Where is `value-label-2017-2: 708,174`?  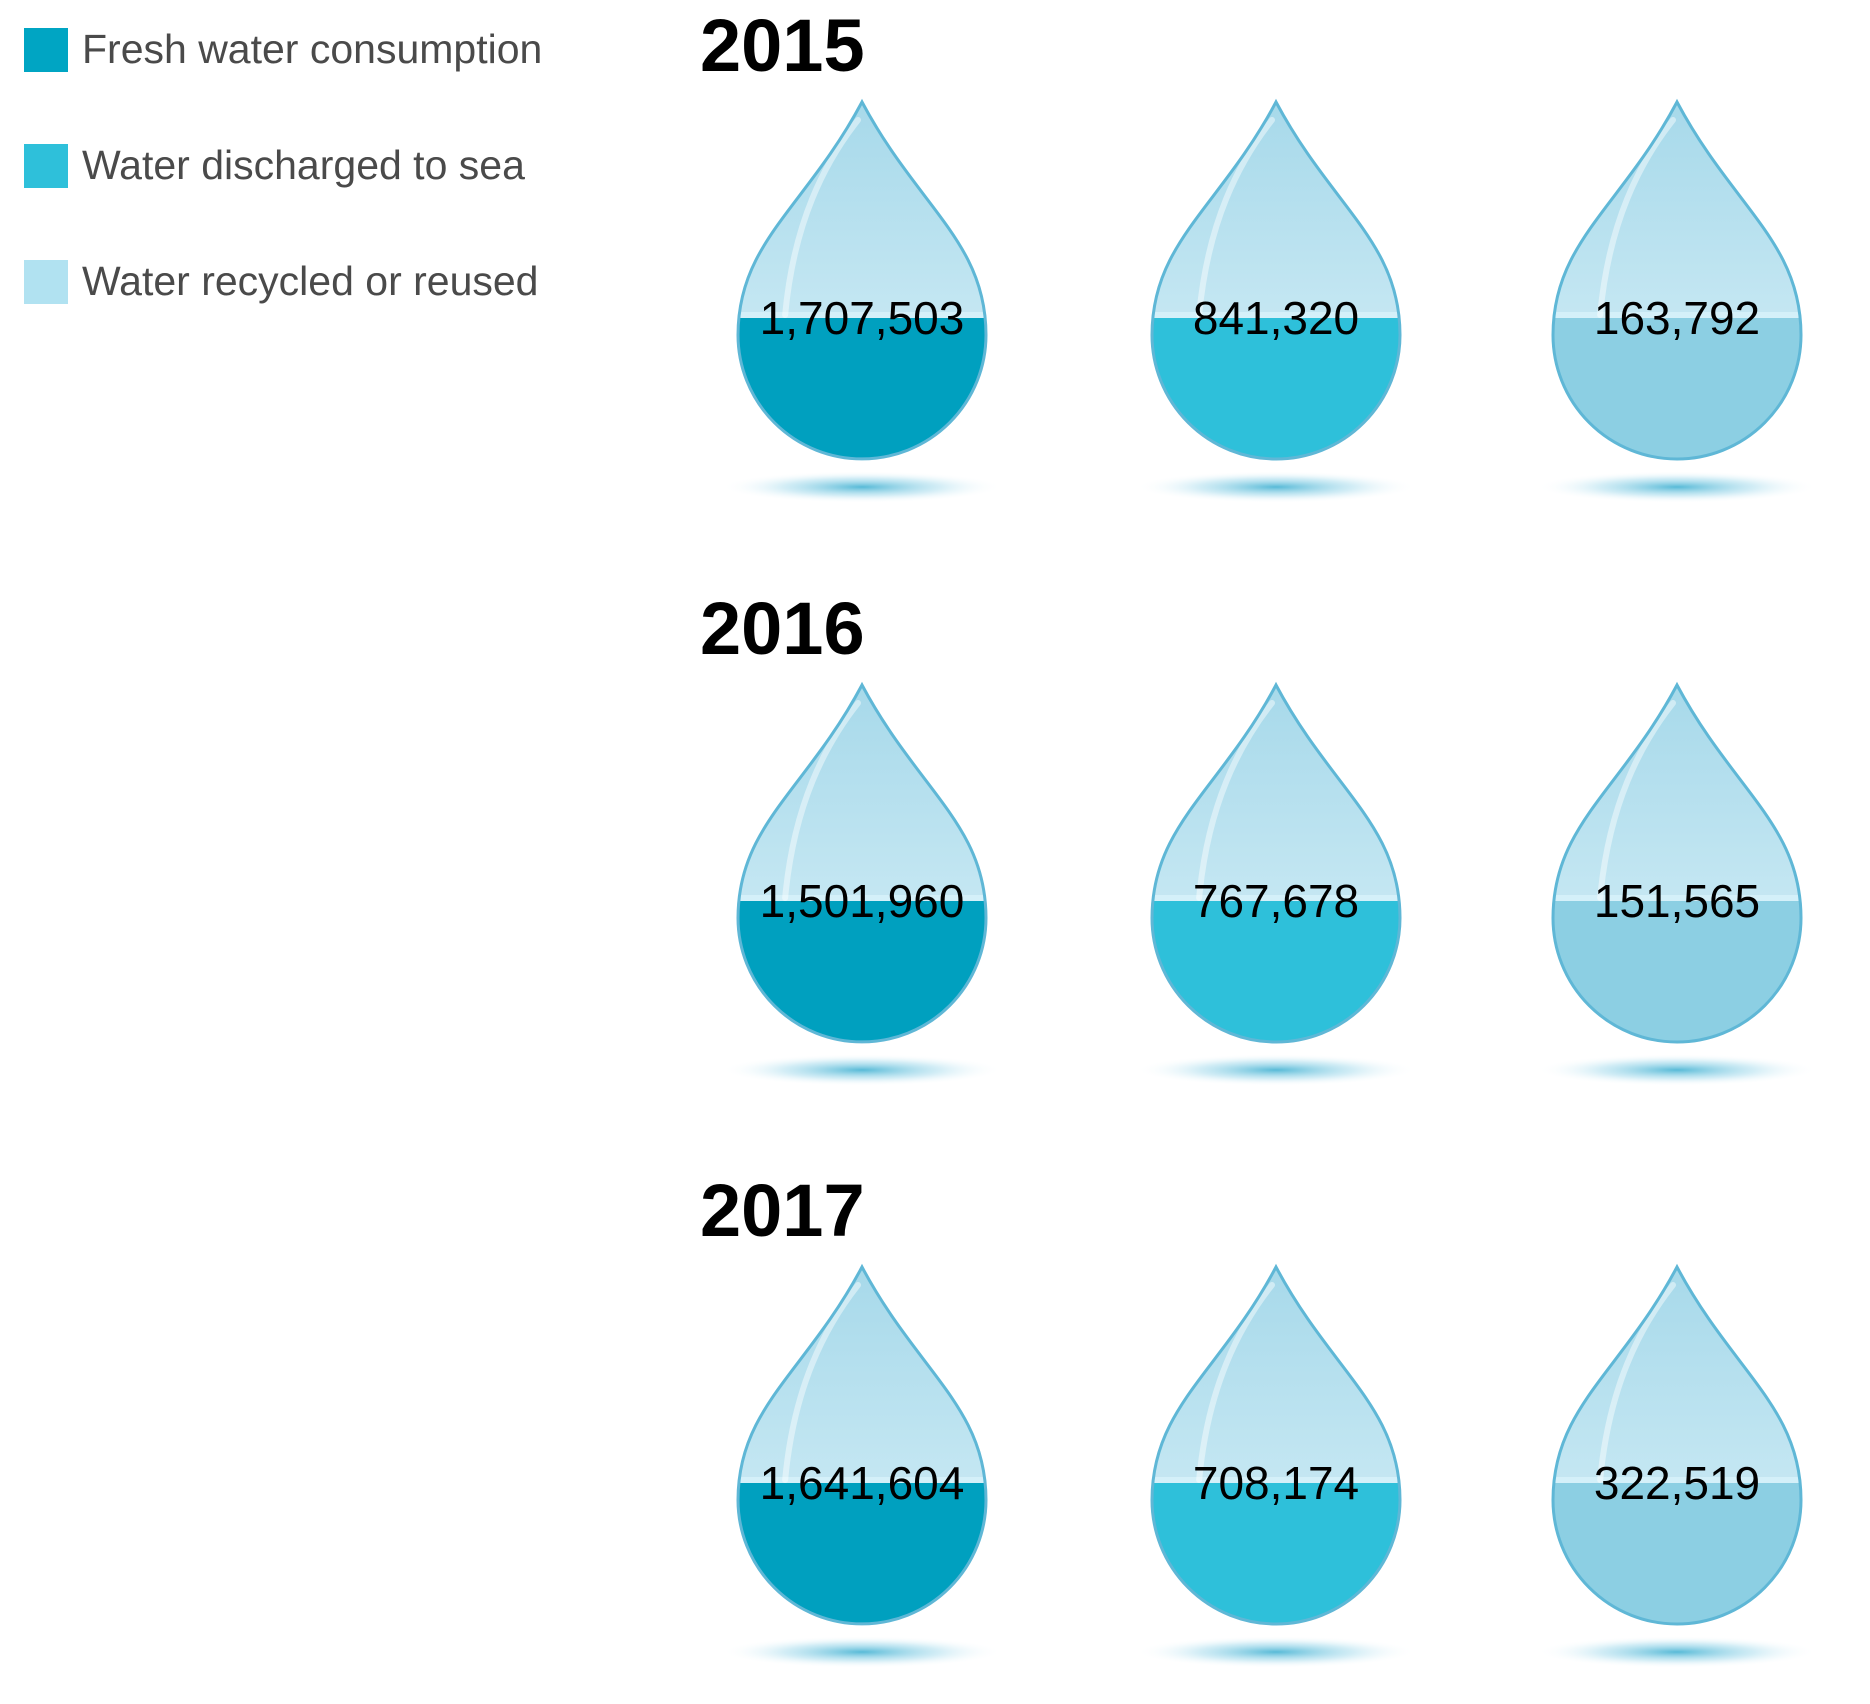 value-label-2017-2: 708,174 is located at coordinates (1276, 1483).